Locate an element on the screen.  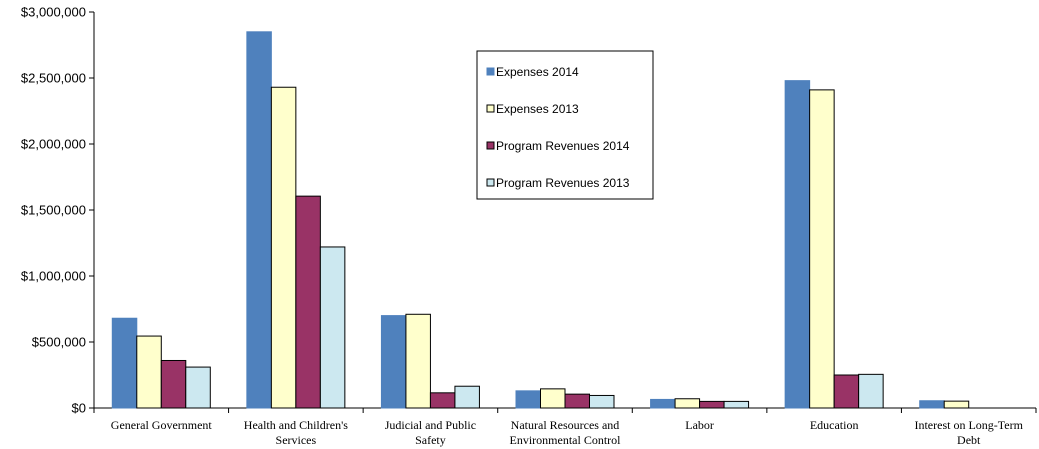
y-tick-label: $1,000,000 is located at coordinates (53, 276).